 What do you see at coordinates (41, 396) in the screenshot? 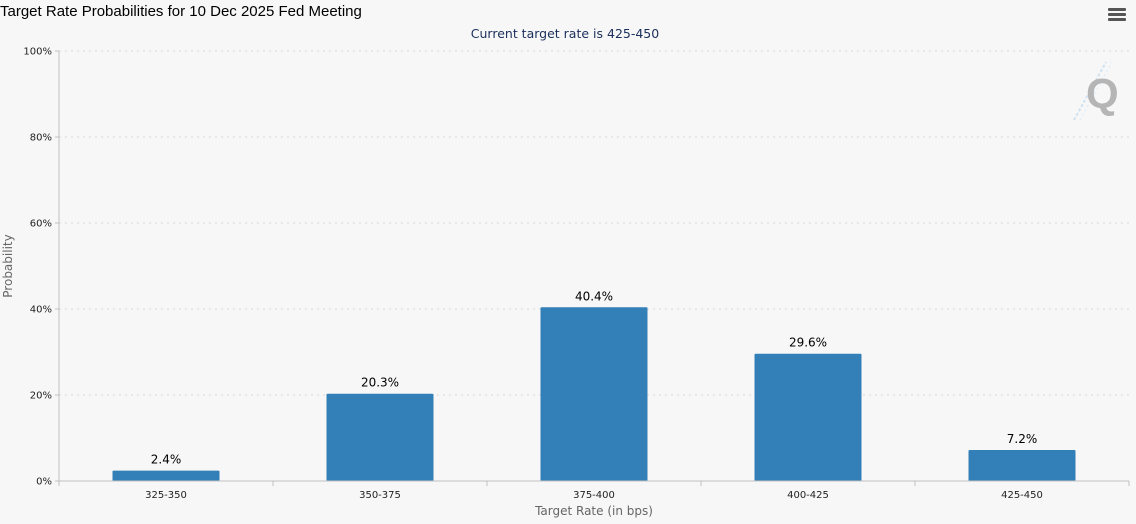
I see `y-tick-label: 20%` at bounding box center [41, 396].